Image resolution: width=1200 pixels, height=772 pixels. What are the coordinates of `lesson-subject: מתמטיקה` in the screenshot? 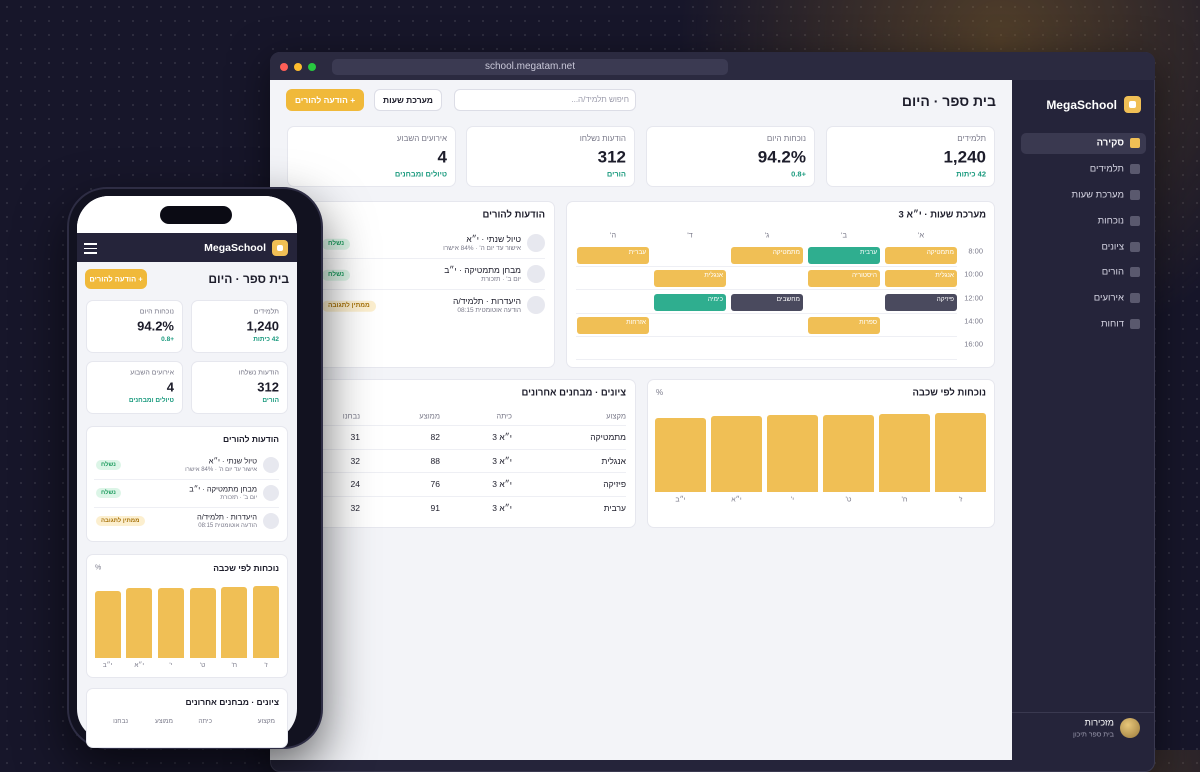 It's located at (940, 252).